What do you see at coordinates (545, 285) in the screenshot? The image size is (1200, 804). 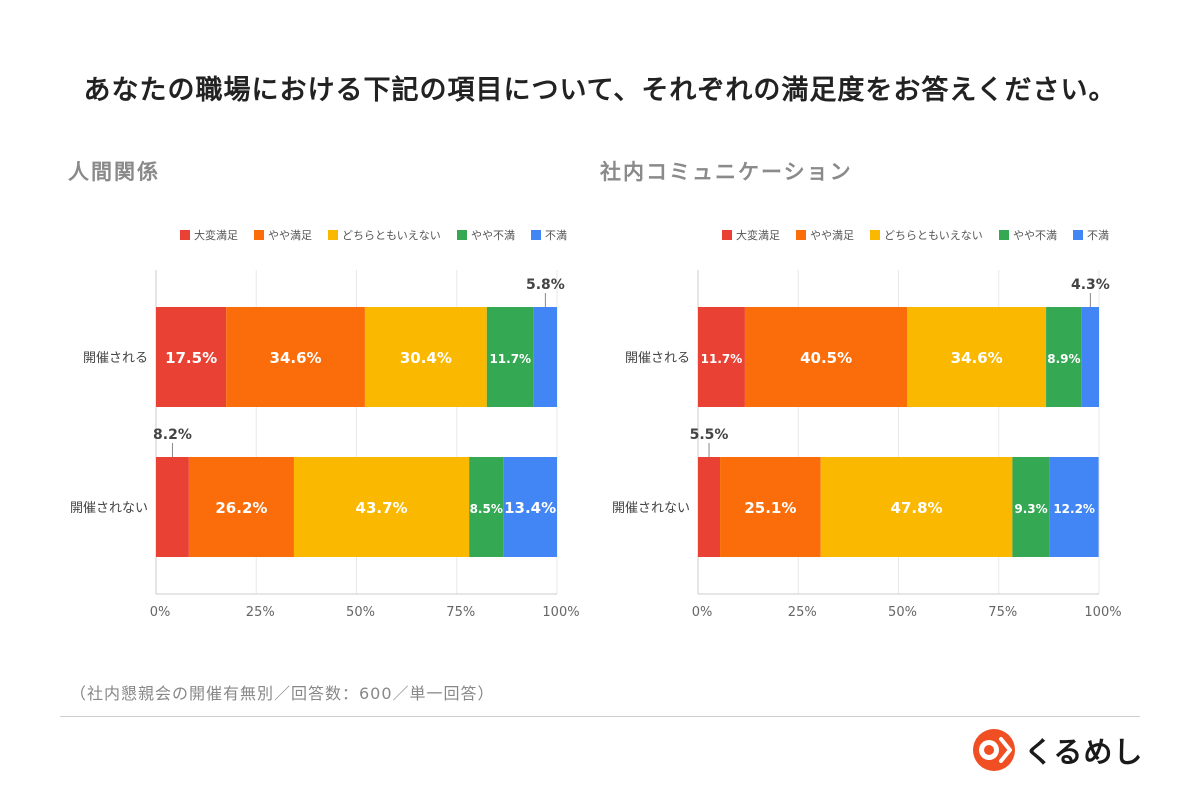 I see `data-label: 5.8%` at bounding box center [545, 285].